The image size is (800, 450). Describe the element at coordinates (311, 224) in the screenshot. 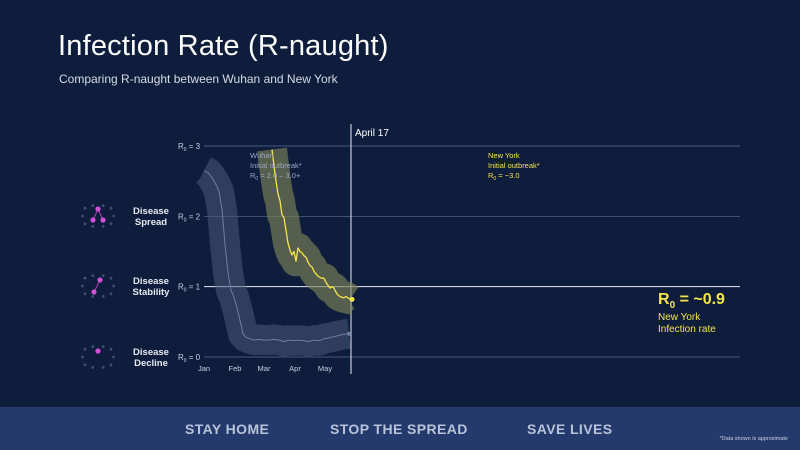

I see `new-york-line` at that location.